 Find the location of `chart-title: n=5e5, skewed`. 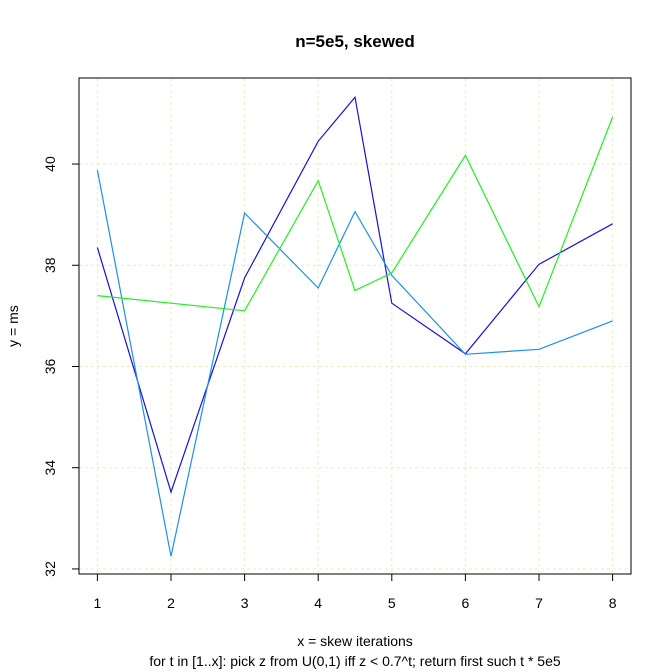

chart-title: n=5e5, skewed is located at coordinates (355, 41).